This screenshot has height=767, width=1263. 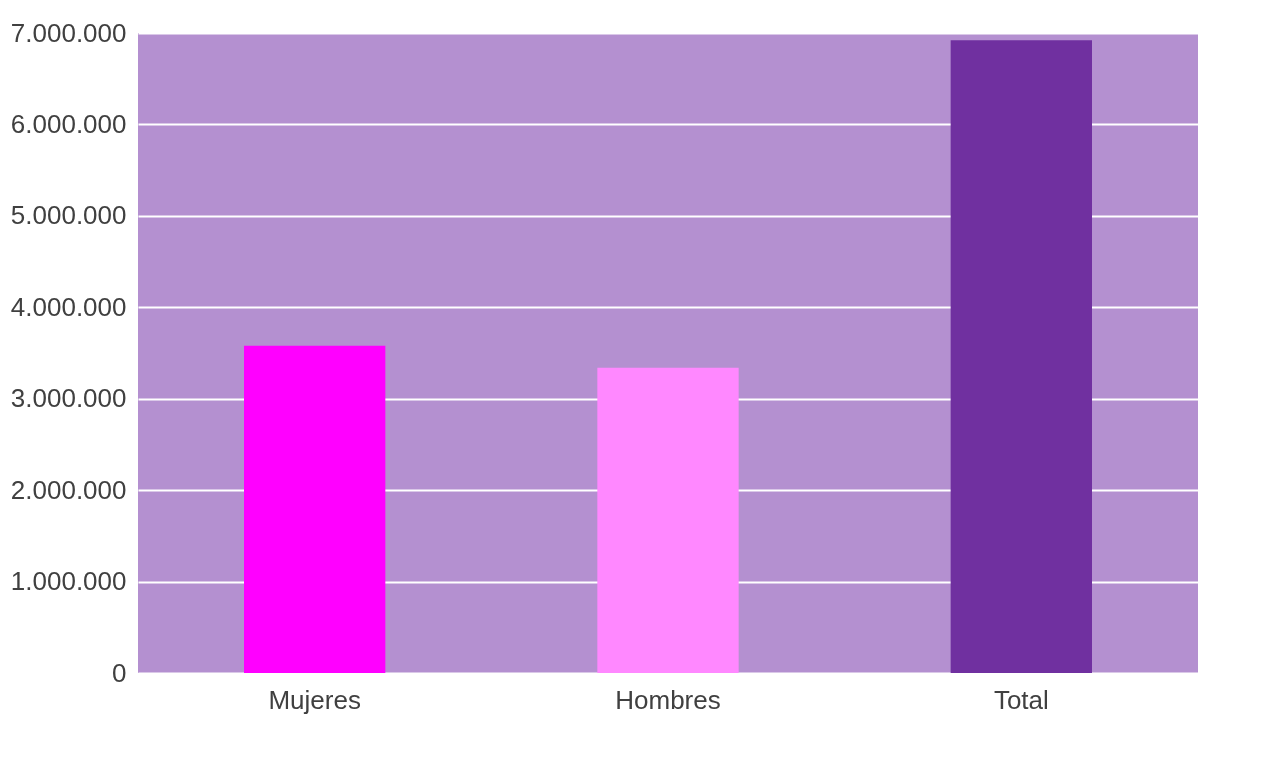 What do you see at coordinates (68, 32) in the screenshot?
I see `y-tick-label: 7.000.000` at bounding box center [68, 32].